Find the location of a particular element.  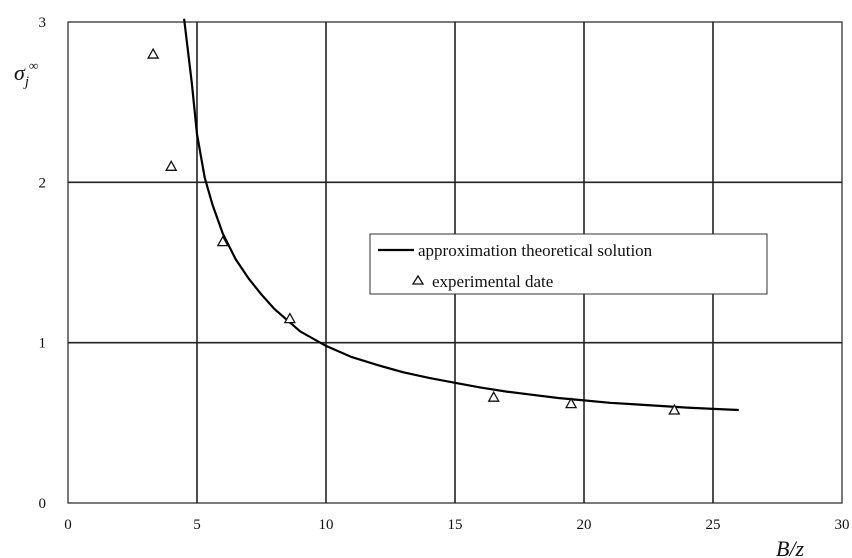

legend-marker-swatch is located at coordinates (418, 279).